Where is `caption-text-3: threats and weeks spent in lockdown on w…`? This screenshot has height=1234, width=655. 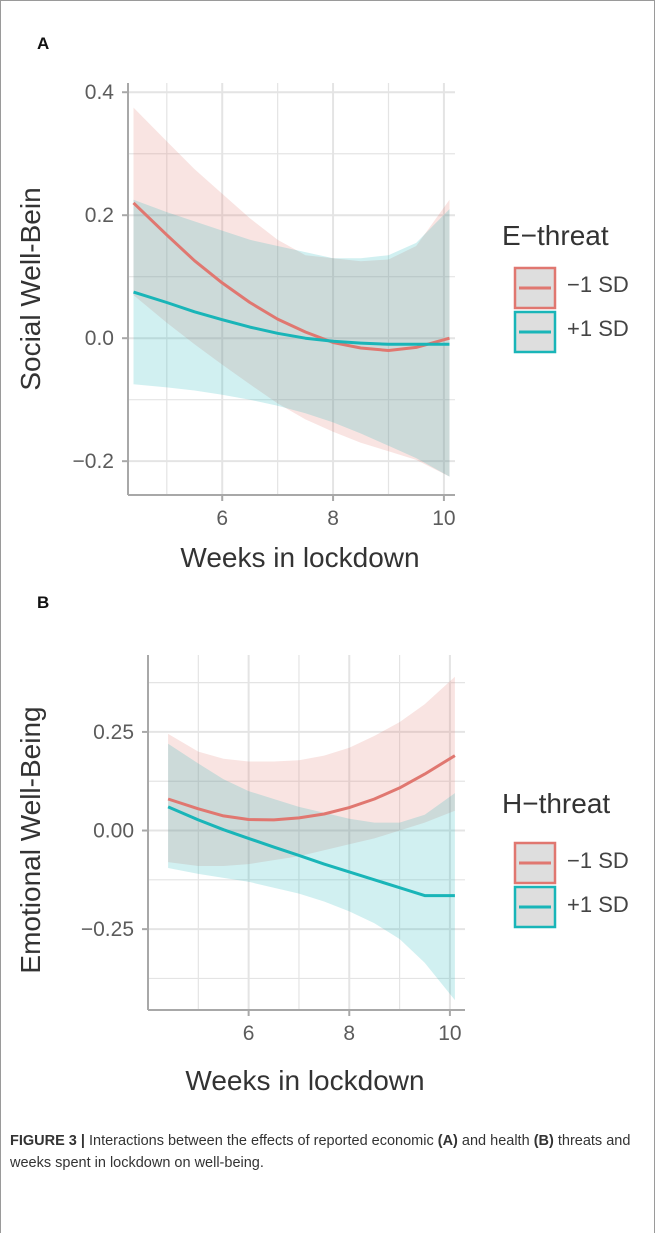
caption-text-3: threats and weeks spent in lockdown on w… is located at coordinates (320, 1152).